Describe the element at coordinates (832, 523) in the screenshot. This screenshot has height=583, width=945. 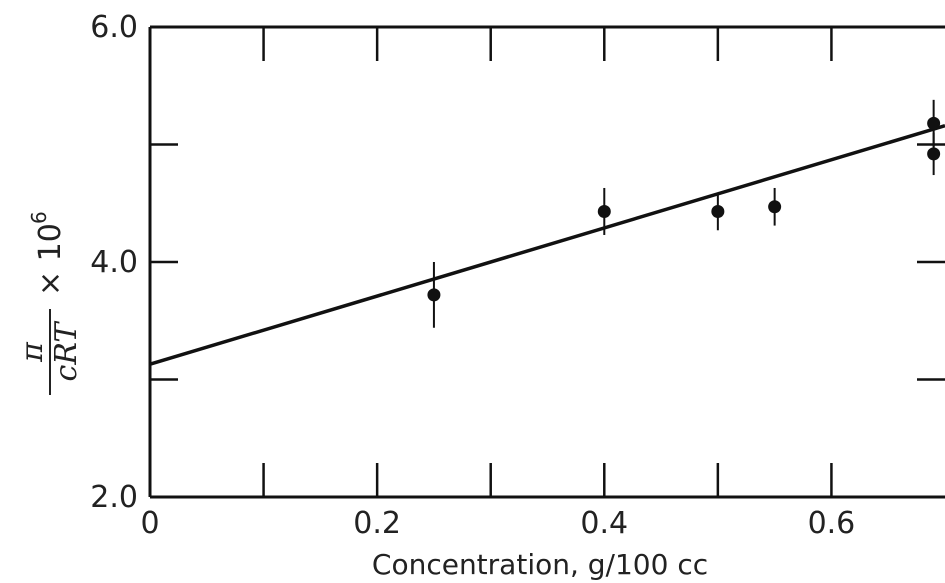
I see `x-tick-label: 0.6` at that location.